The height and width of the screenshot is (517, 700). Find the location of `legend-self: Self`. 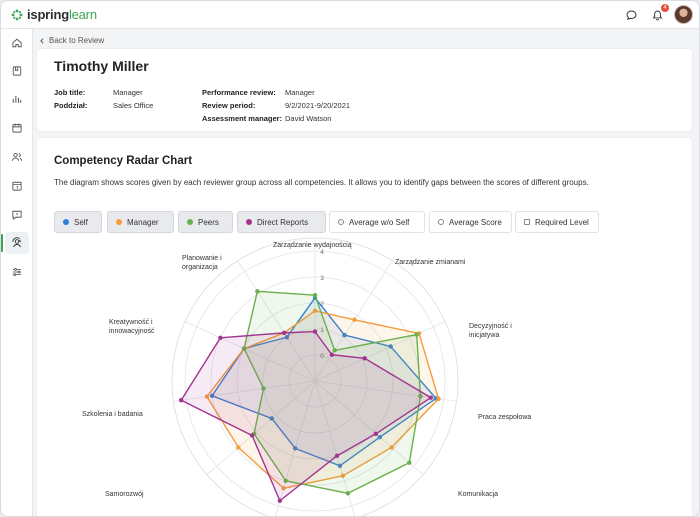

legend-self: Self is located at coordinates (78, 222).